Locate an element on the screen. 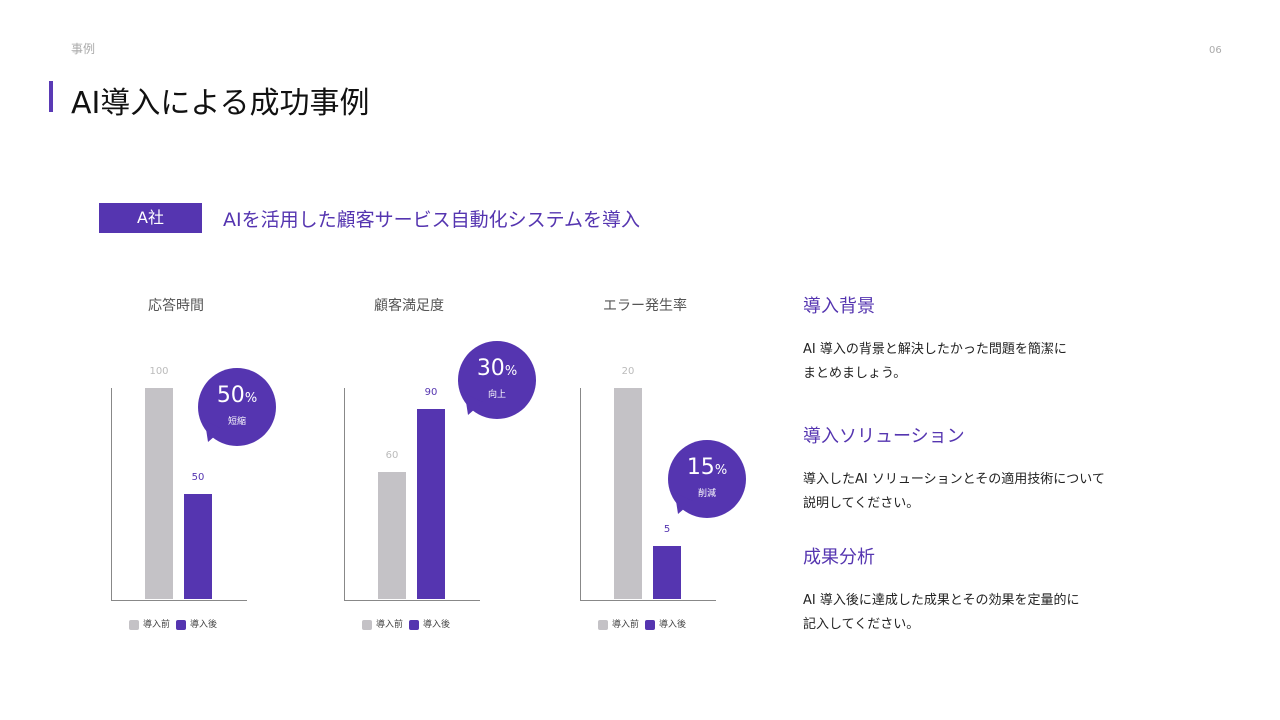 Image resolution: width=1280 pixels, height=720 pixels. text-line: 説明してください。 is located at coordinates (861, 503).